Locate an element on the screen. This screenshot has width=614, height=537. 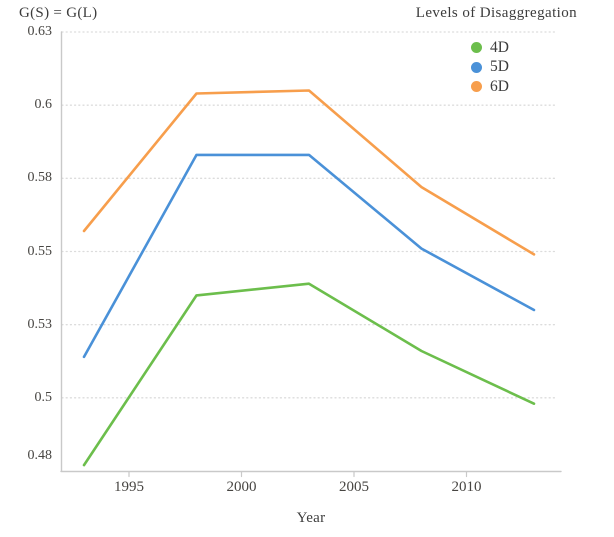
x-tick-label-2010: 2010 is located at coordinates (466, 487).